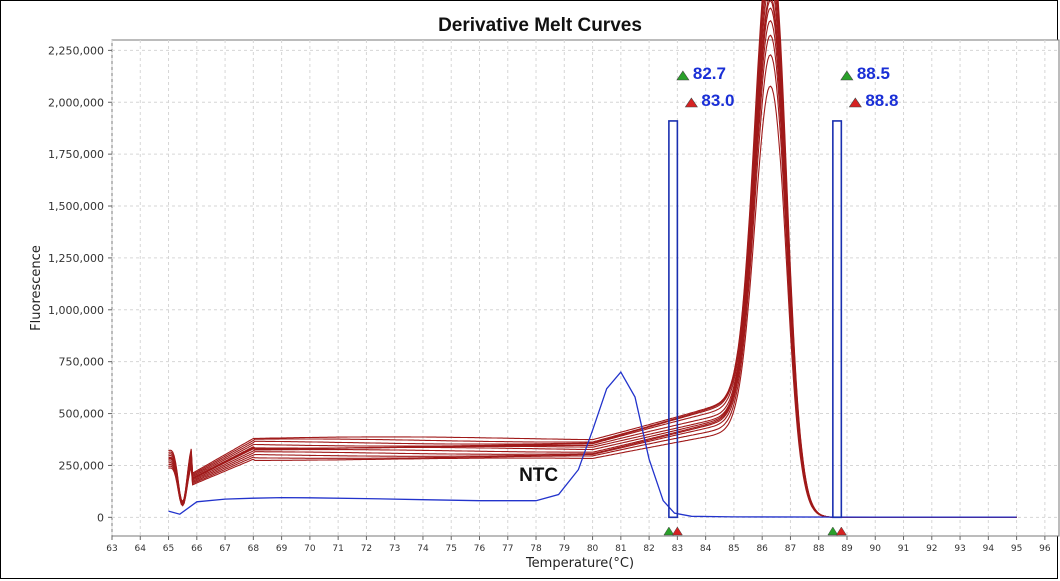 This screenshot has height=581, width=1060. I want to click on x-tick-label: 96, so click(1045, 549).